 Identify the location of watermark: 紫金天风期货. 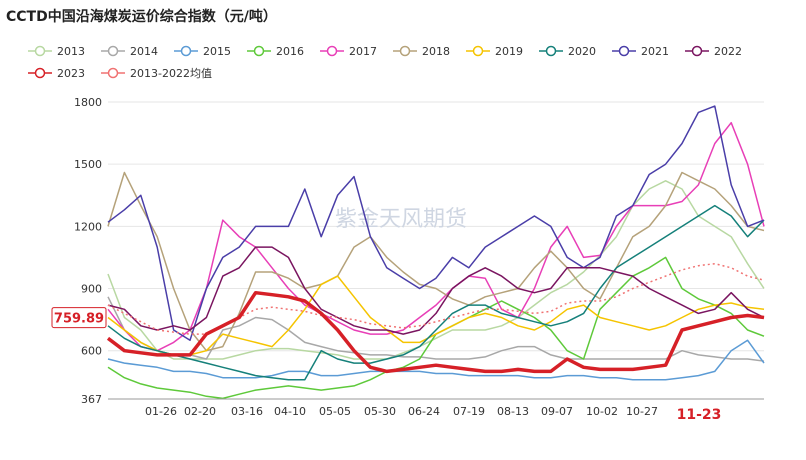
(401, 219).